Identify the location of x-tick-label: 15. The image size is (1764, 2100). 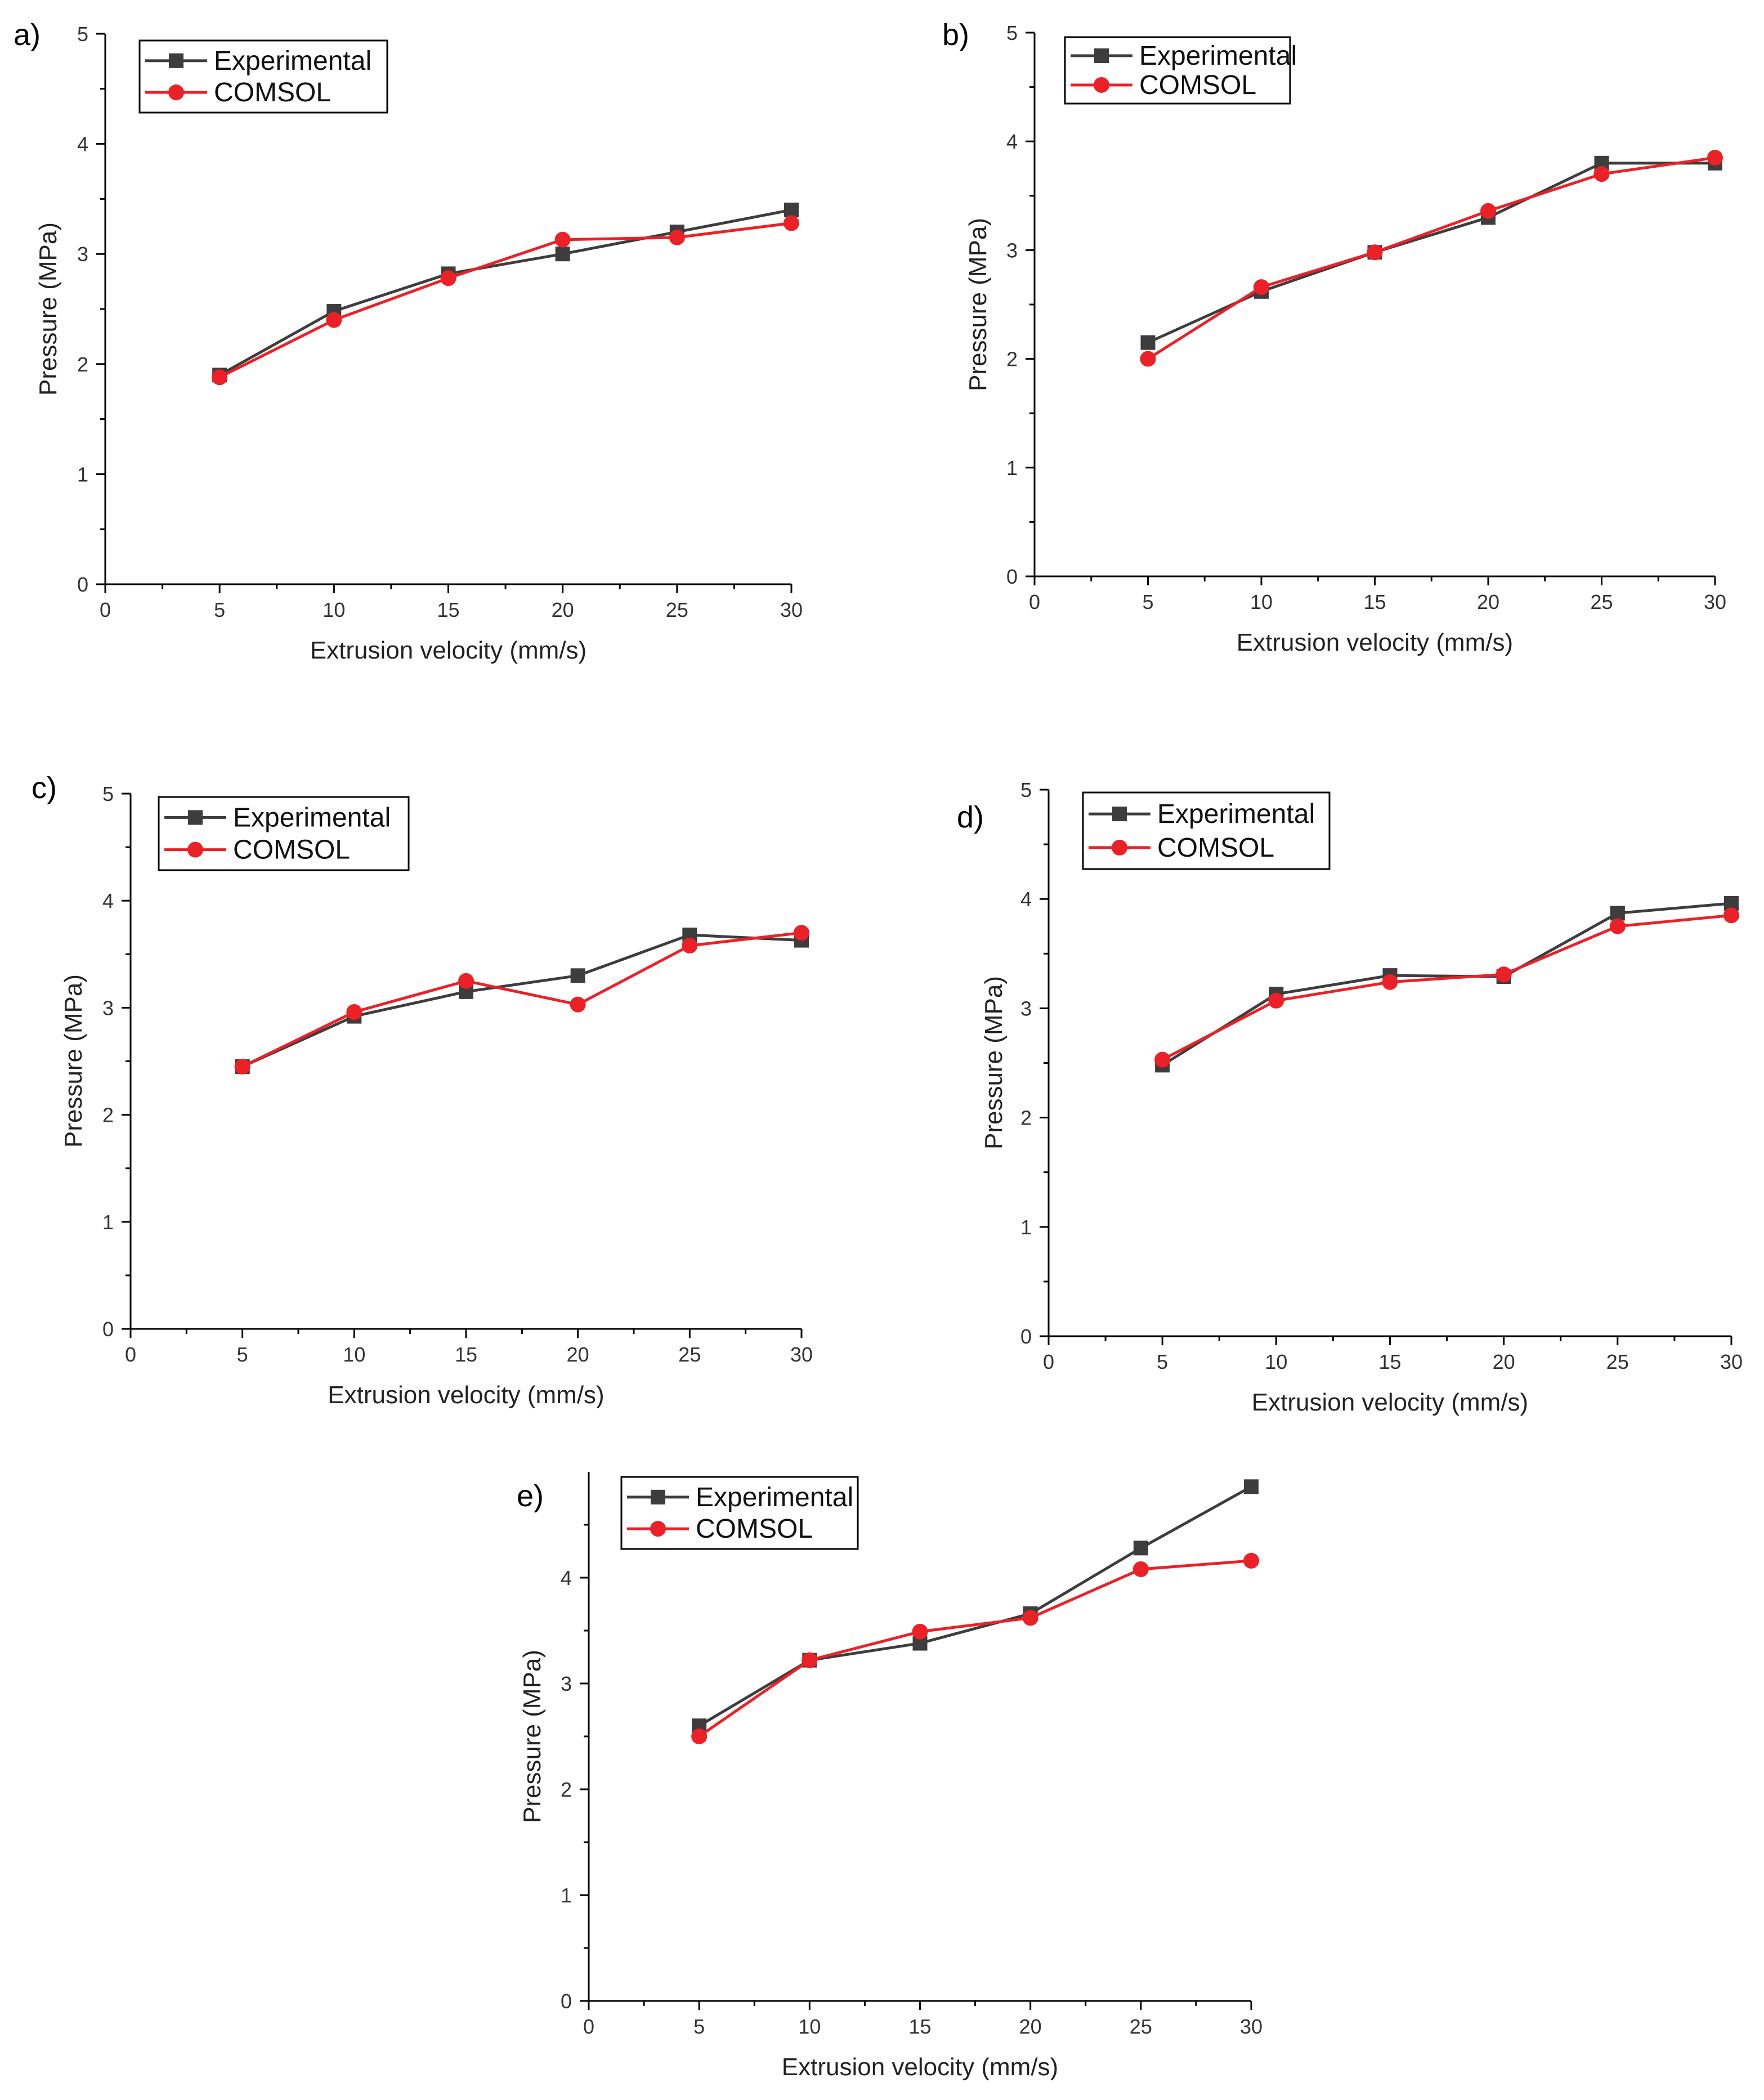
(919, 2026).